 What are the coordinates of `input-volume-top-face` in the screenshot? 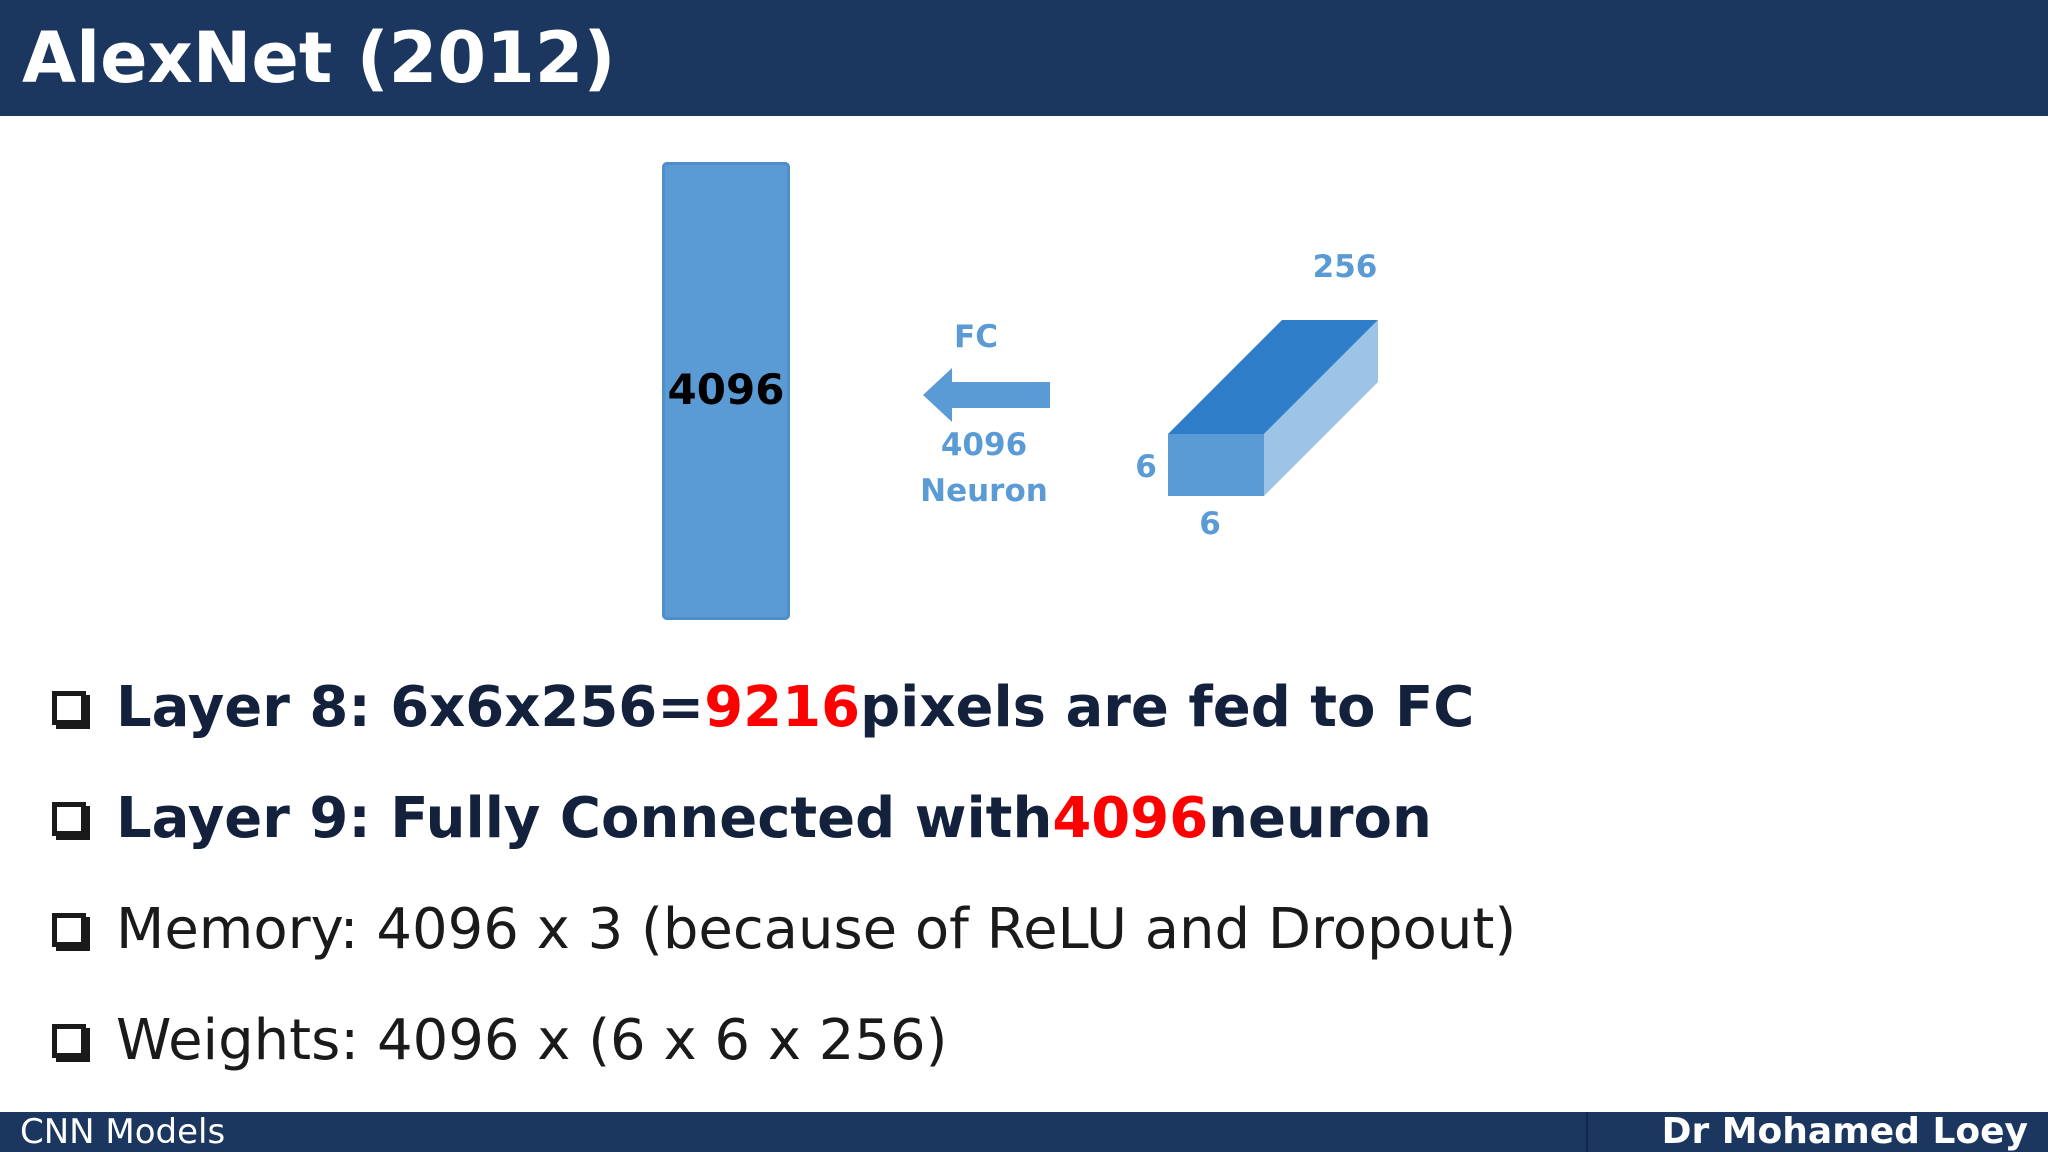 It's located at (1273, 377).